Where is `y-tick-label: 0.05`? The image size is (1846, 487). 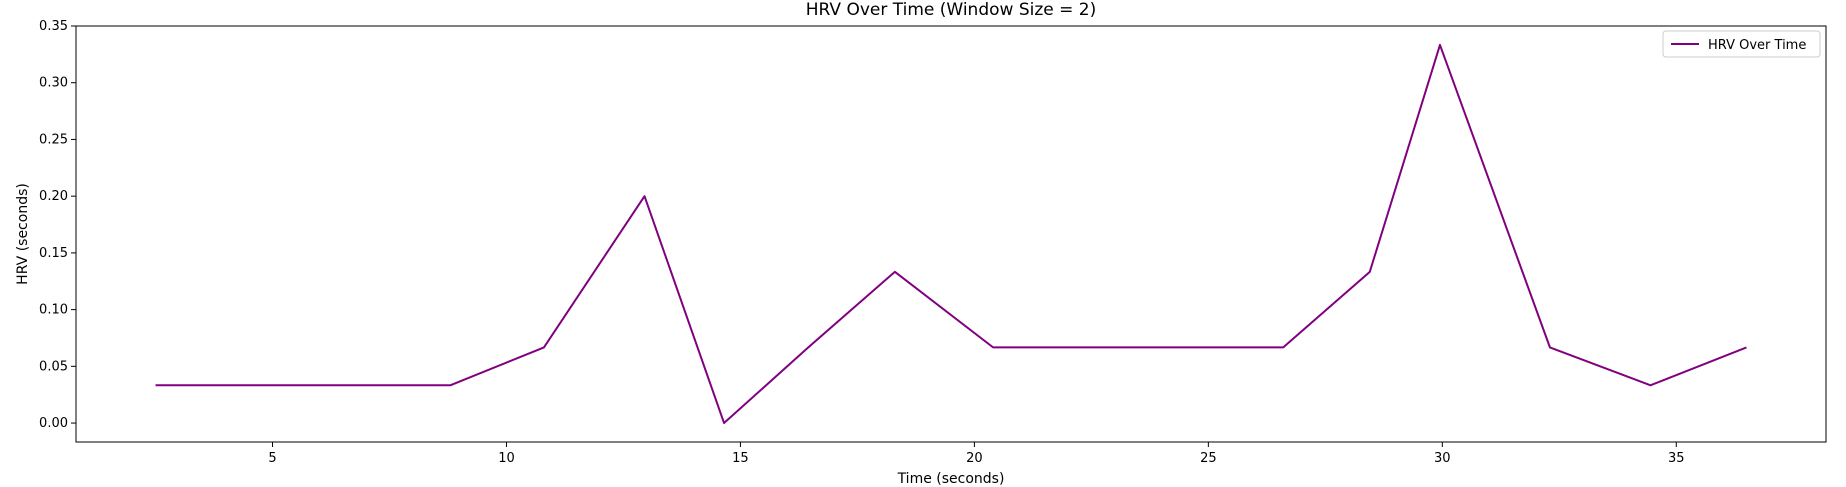
y-tick-label: 0.05 is located at coordinates (53, 366).